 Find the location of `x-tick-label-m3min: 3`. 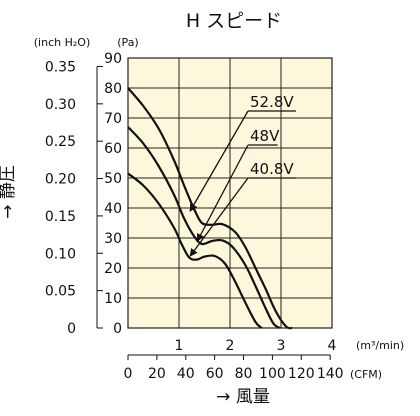

x-tick-label-m3min: 3 is located at coordinates (281, 346).